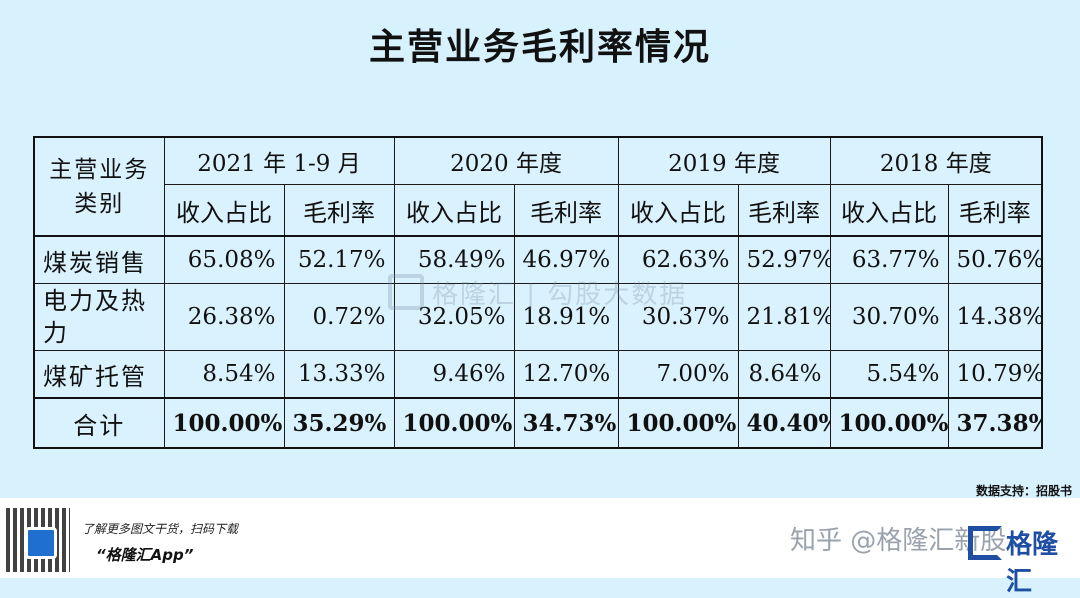  Describe the element at coordinates (506, 160) in the screenshot. I see `period-header: 2020 年度` at that location.